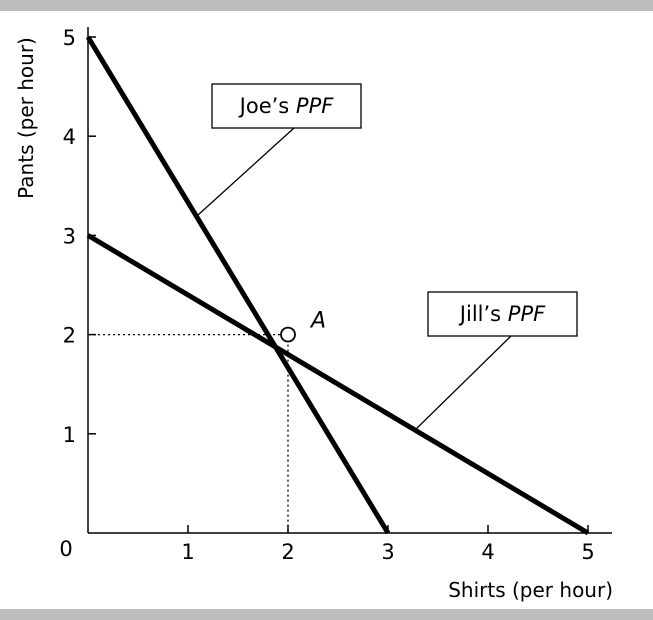  I want to click on x-axis-title: Shirts (per hour), so click(530, 590).